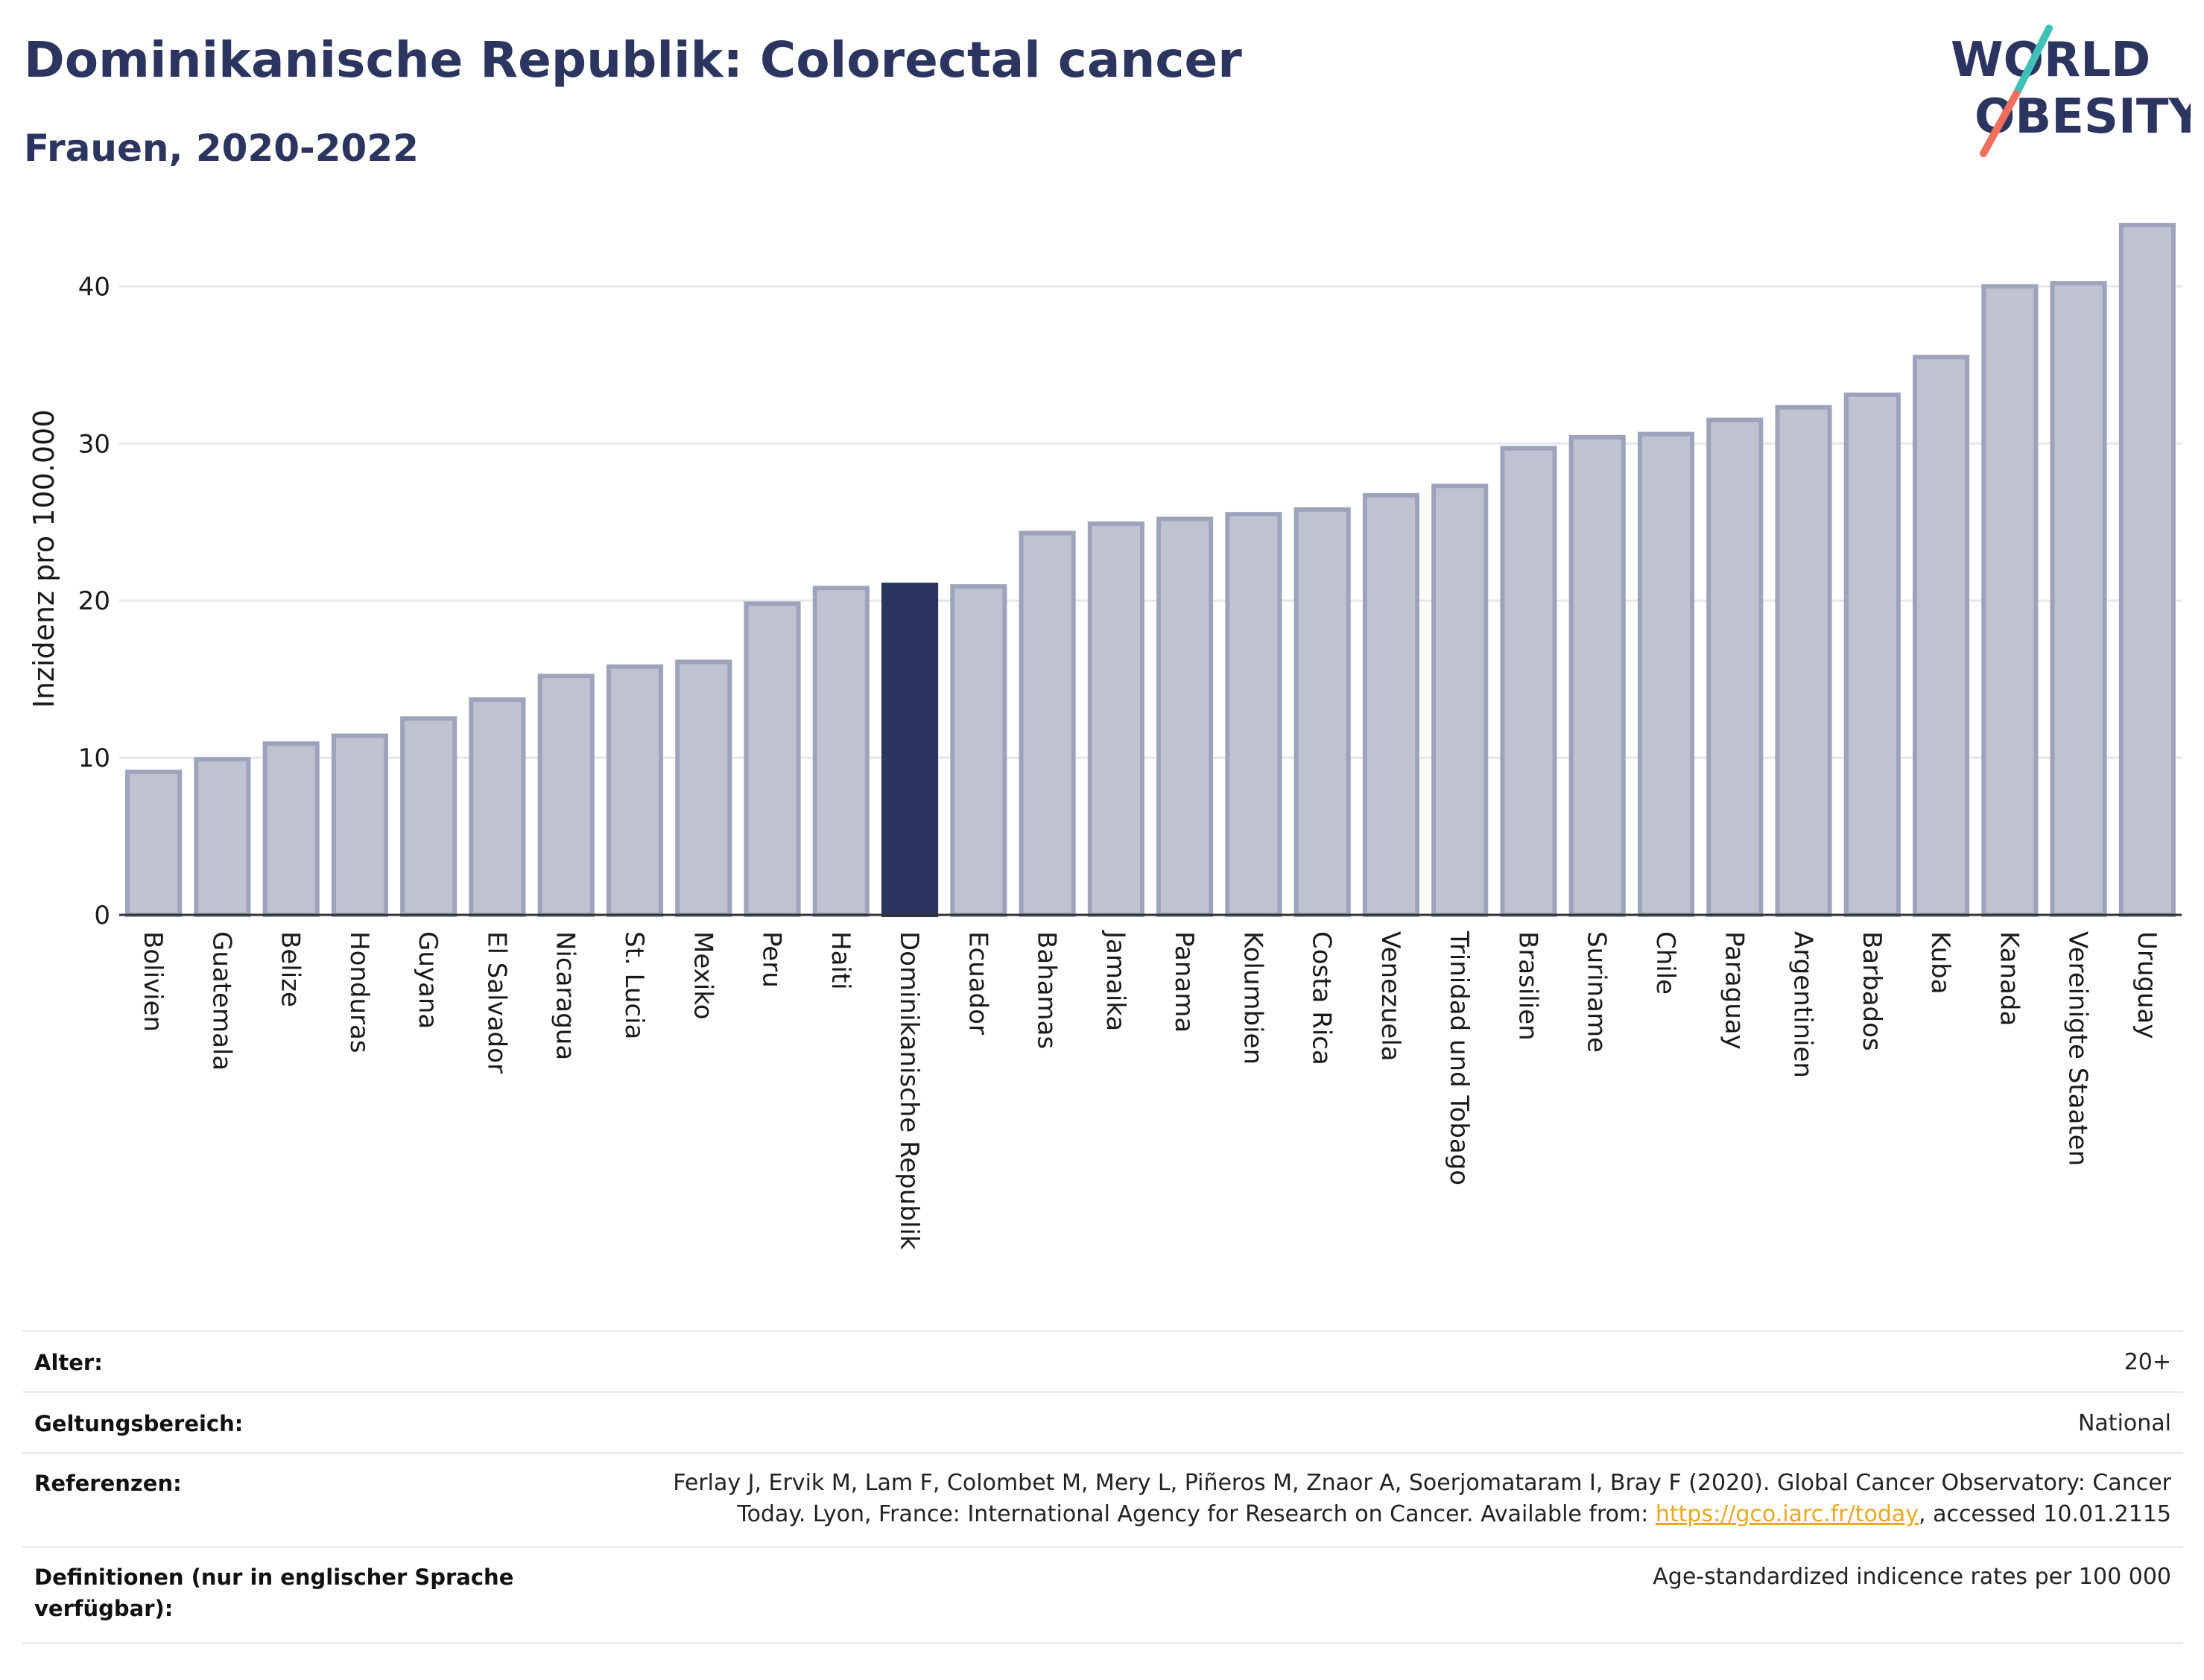  What do you see at coordinates (1941, 636) in the screenshot?
I see `bar-kuba` at bounding box center [1941, 636].